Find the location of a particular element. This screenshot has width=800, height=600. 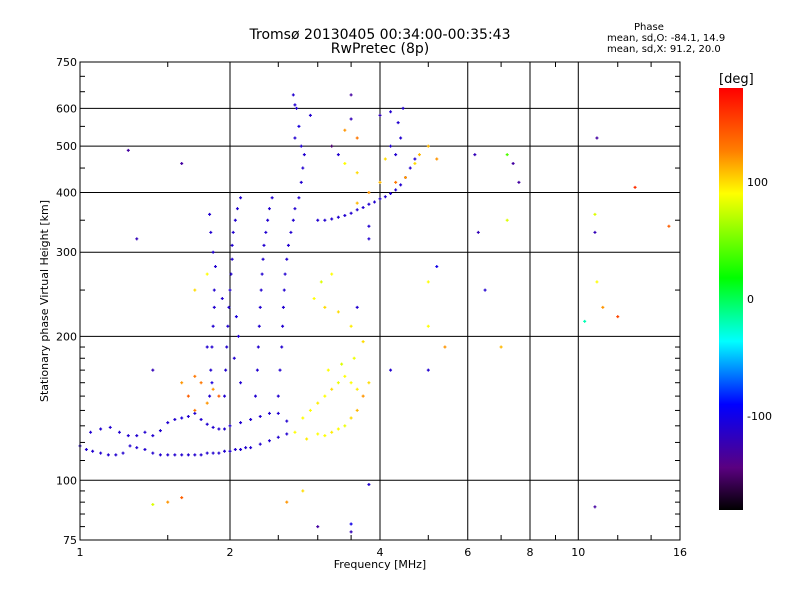

colorbar-unit-label: [deg] is located at coordinates (736, 79).